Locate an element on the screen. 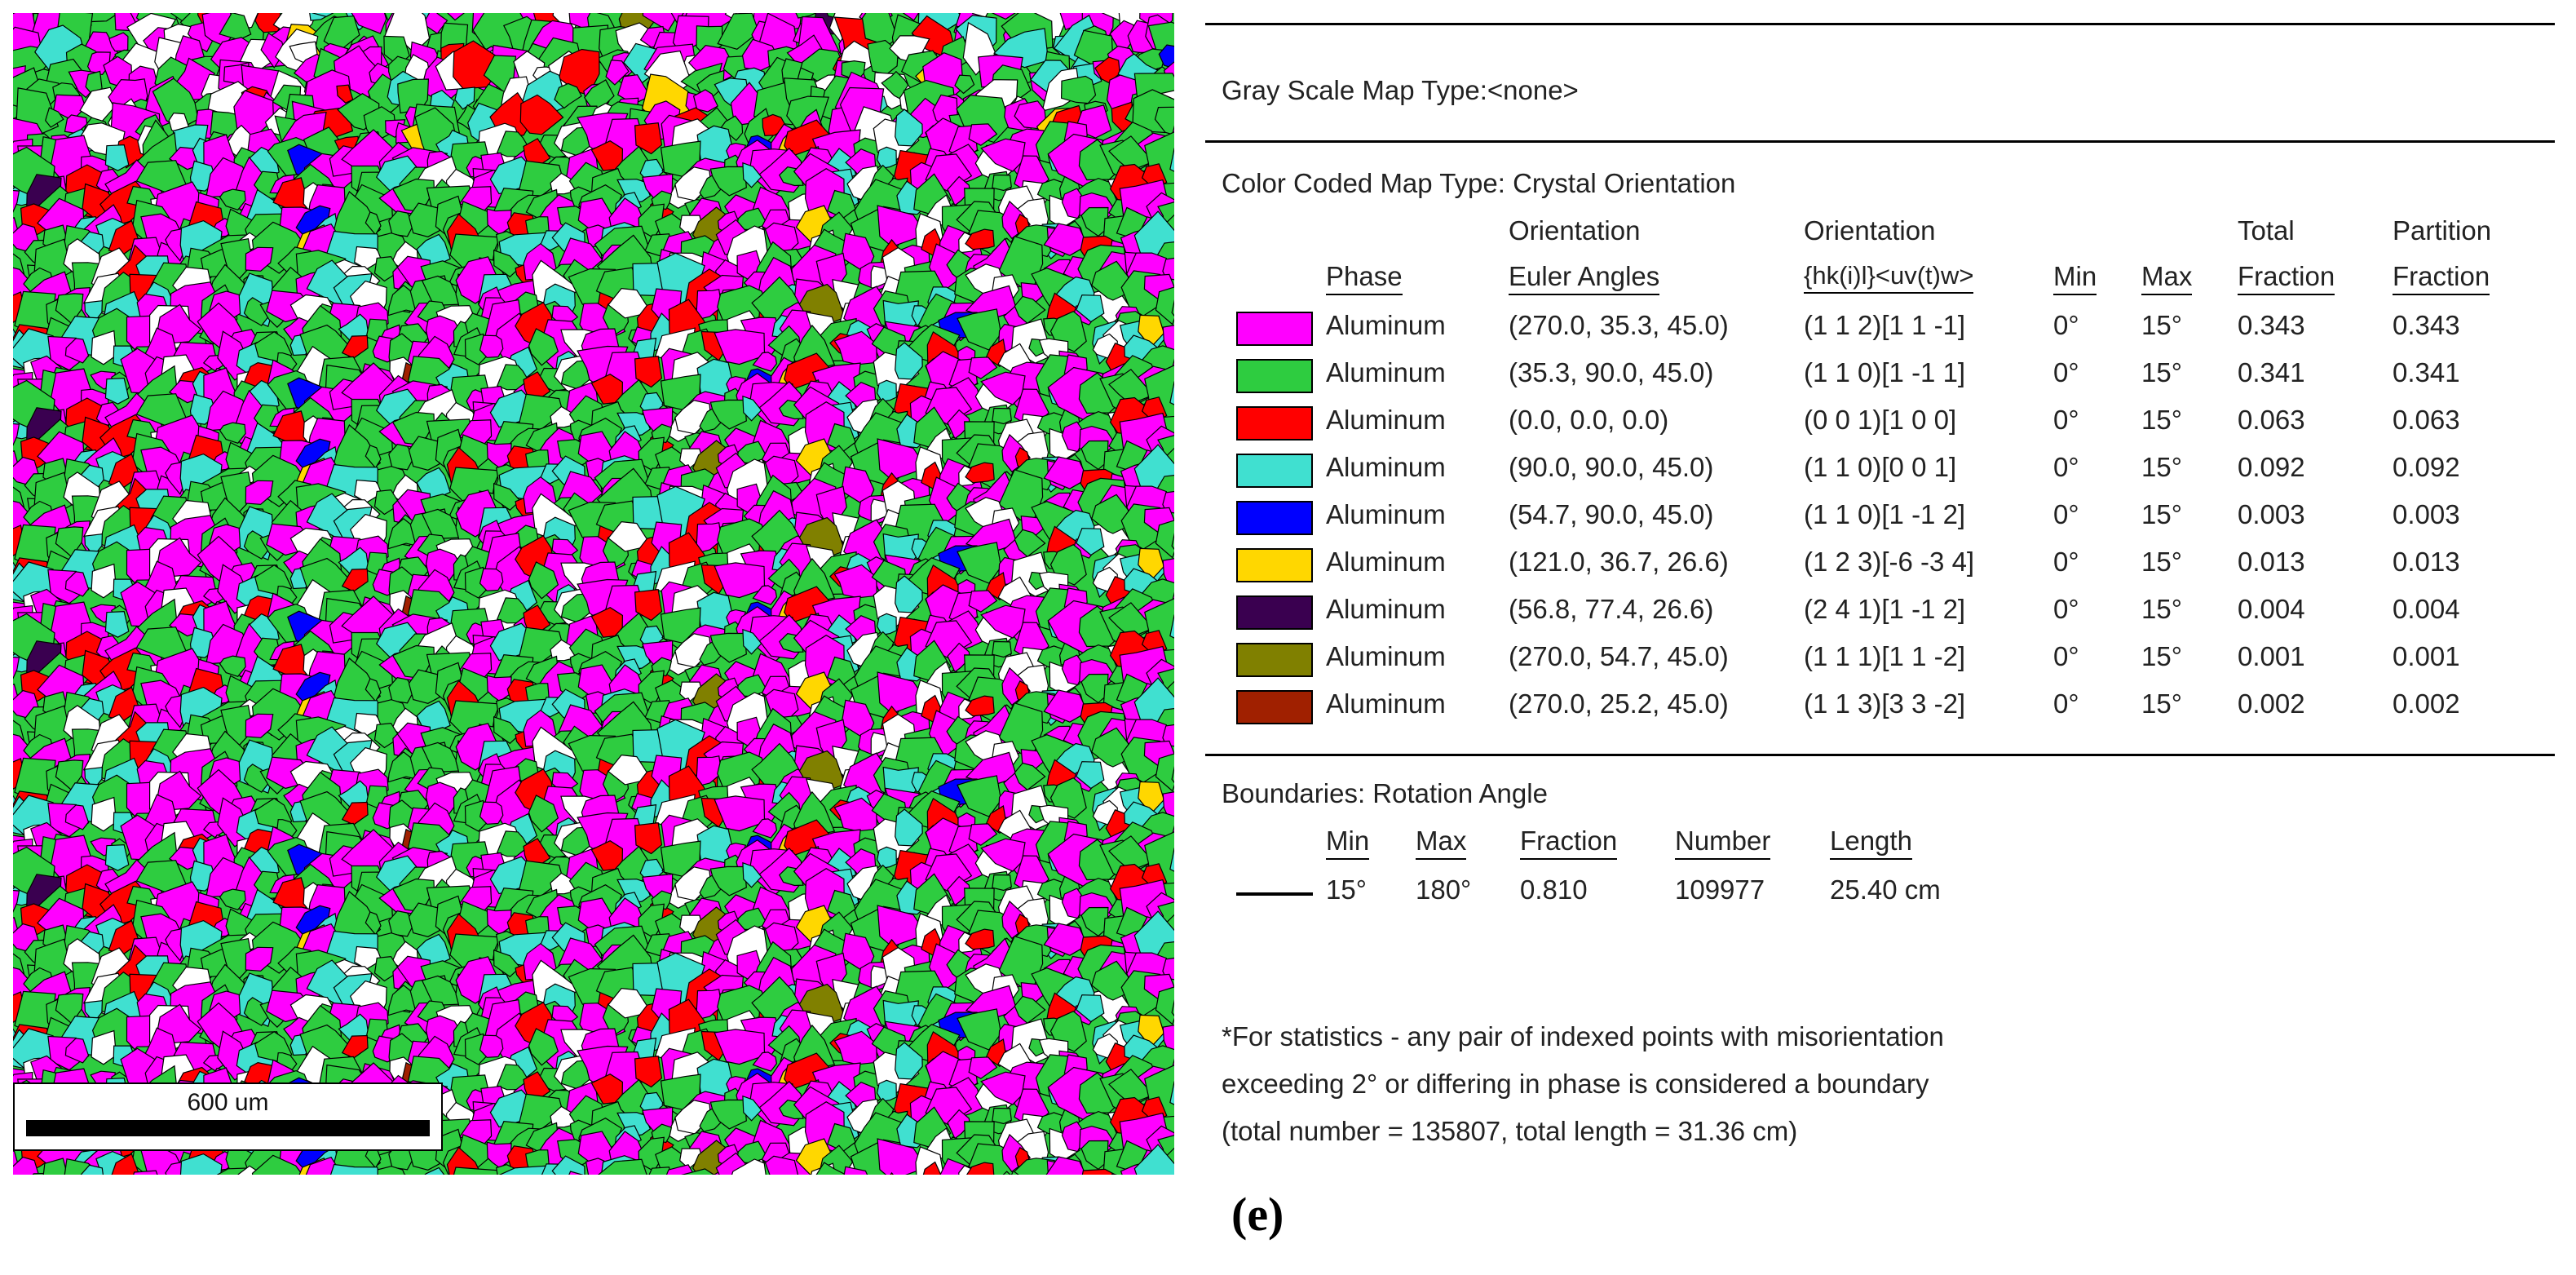  header-total-fraction: Fraction is located at coordinates (2286, 278).